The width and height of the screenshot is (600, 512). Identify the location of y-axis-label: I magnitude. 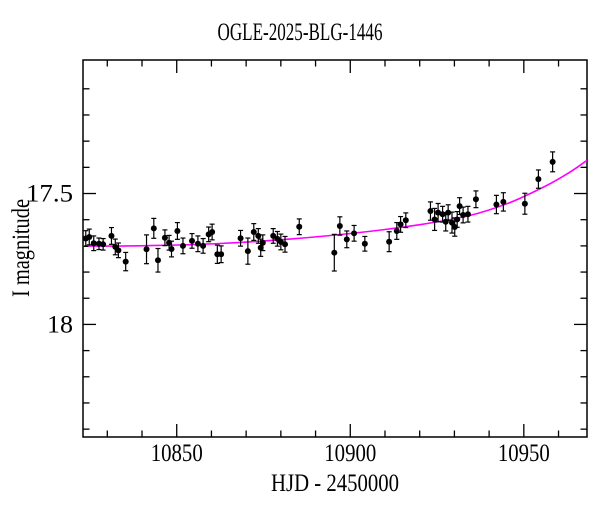
(21, 248).